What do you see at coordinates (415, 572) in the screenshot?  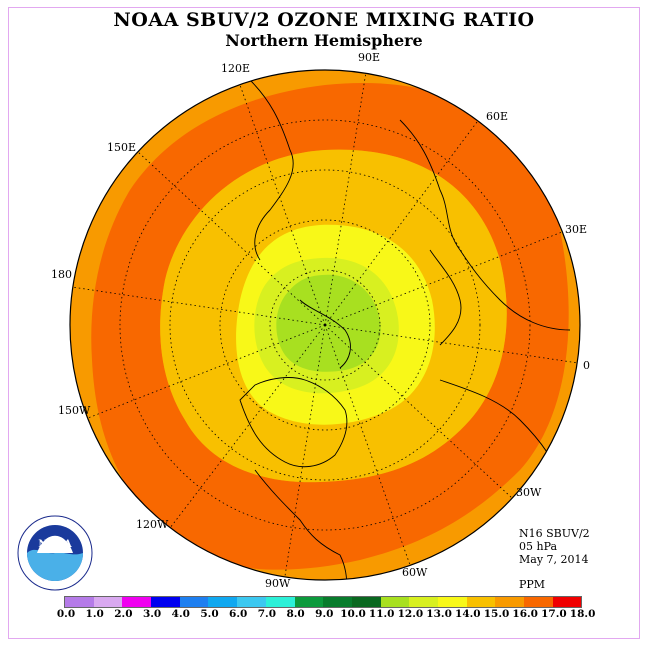 I see `lon-label-60w: 60W` at bounding box center [415, 572].